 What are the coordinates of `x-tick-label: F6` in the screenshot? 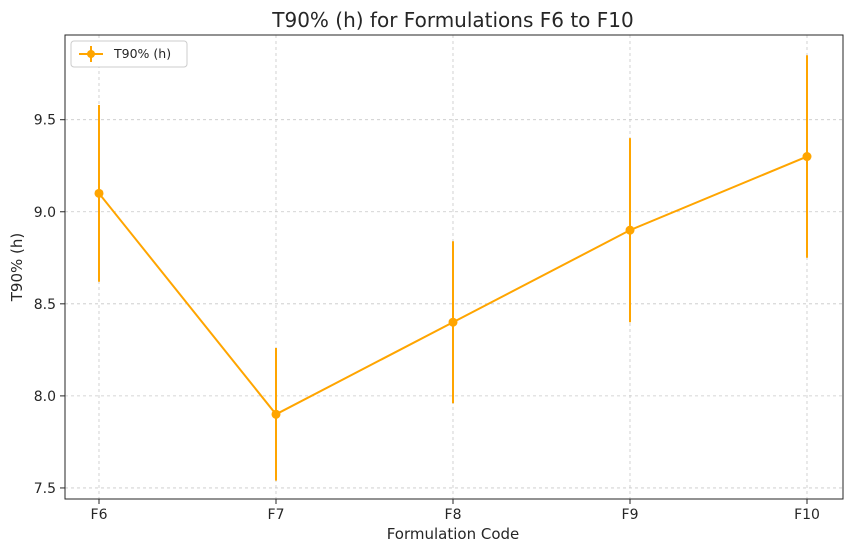 It's located at (99, 515).